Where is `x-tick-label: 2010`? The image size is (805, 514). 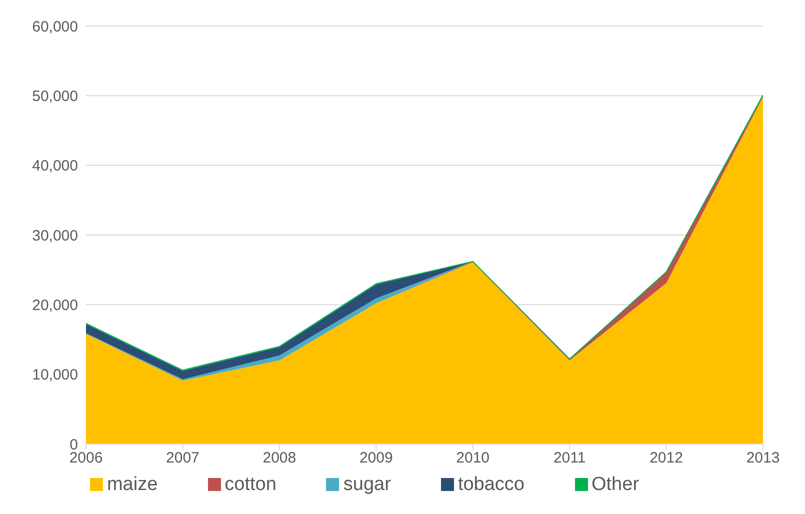 x-tick-label: 2010 is located at coordinates (473, 458).